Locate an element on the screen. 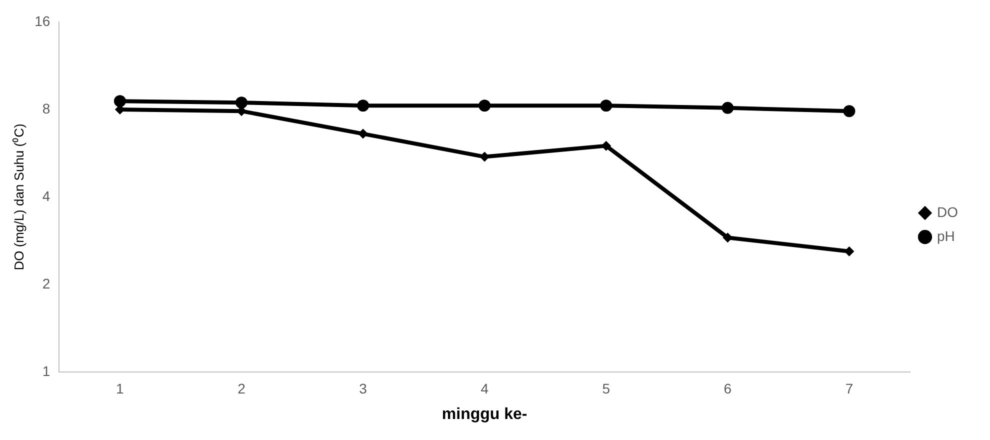  y-tick-label: 4 is located at coordinates (46, 196).